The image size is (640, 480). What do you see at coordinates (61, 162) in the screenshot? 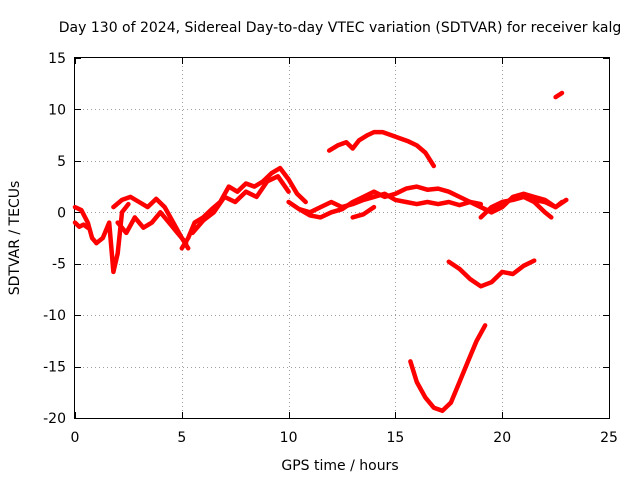
I see `y-tick-label: 5` at bounding box center [61, 162].